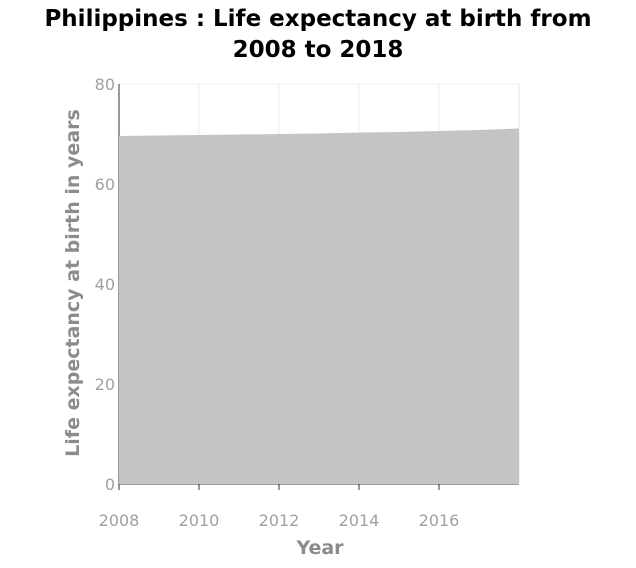  Describe the element at coordinates (73, 283) in the screenshot. I see `y-axis-label: Life expectancy at birth in years` at that location.